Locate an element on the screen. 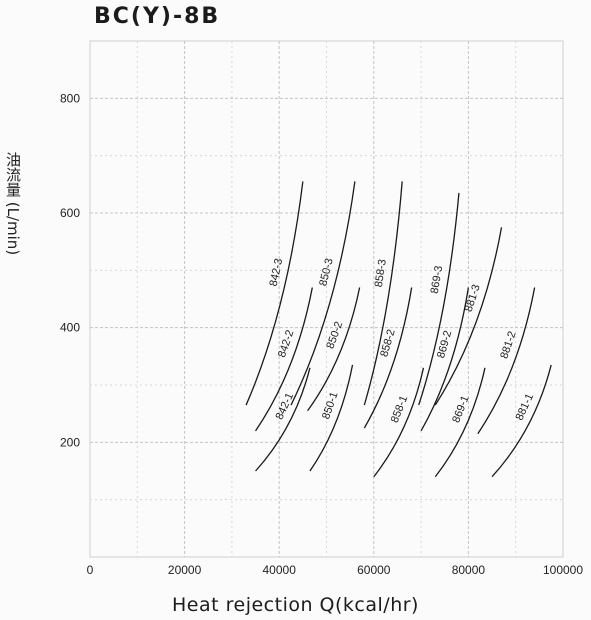 Image resolution: width=591 pixels, height=620 pixels. y-tick-label: 800 is located at coordinates (70, 98).